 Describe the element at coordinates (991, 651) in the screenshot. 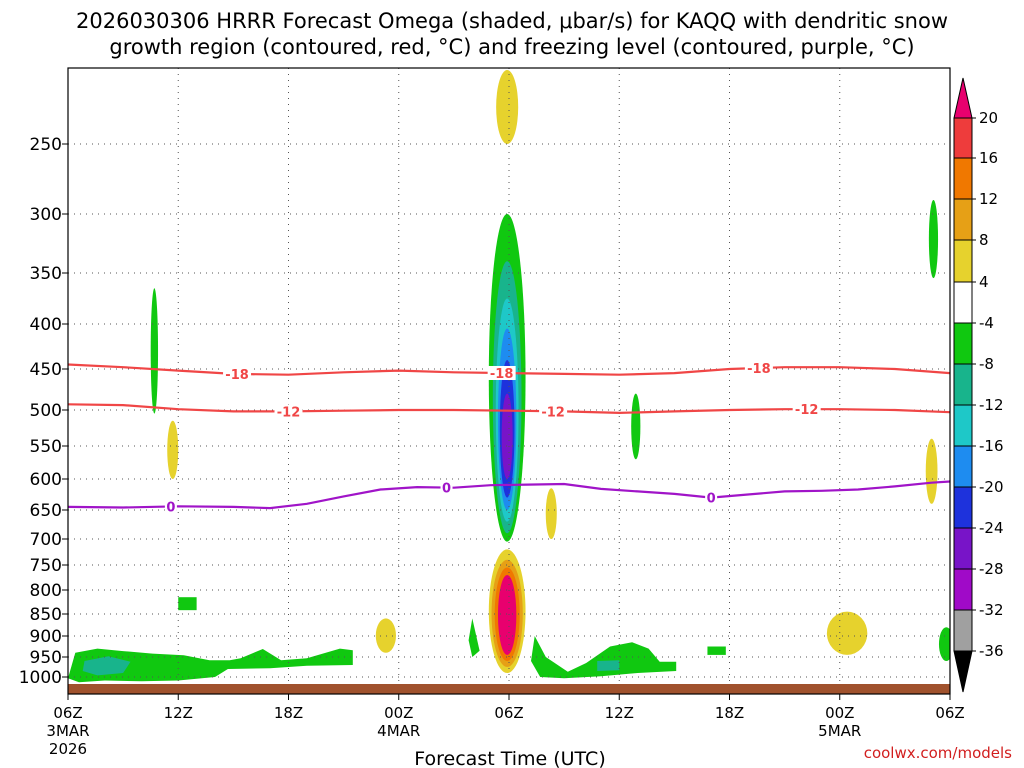

I see `colorbar-label-13: -36` at that location.